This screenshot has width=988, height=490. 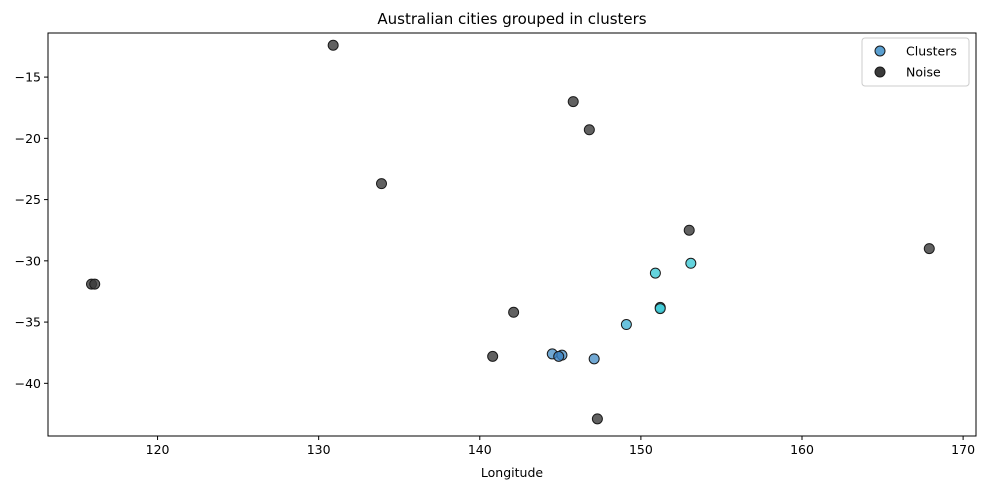 I want to click on x-tick-label: 130, so click(x=319, y=449).